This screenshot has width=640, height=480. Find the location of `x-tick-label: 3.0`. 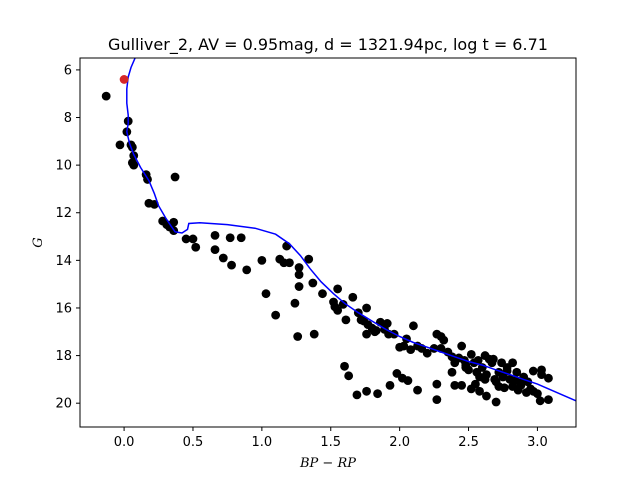

x-tick-label: 3.0 is located at coordinates (537, 442).